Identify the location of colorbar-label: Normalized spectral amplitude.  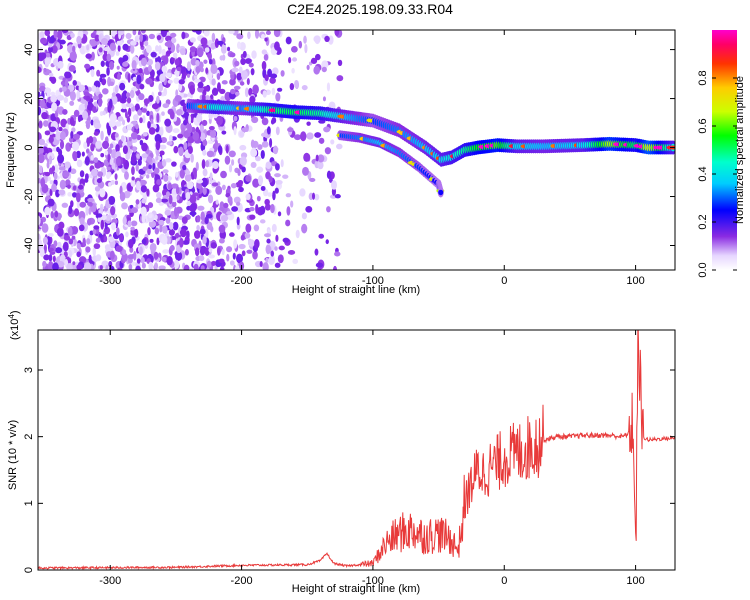
(740, 150).